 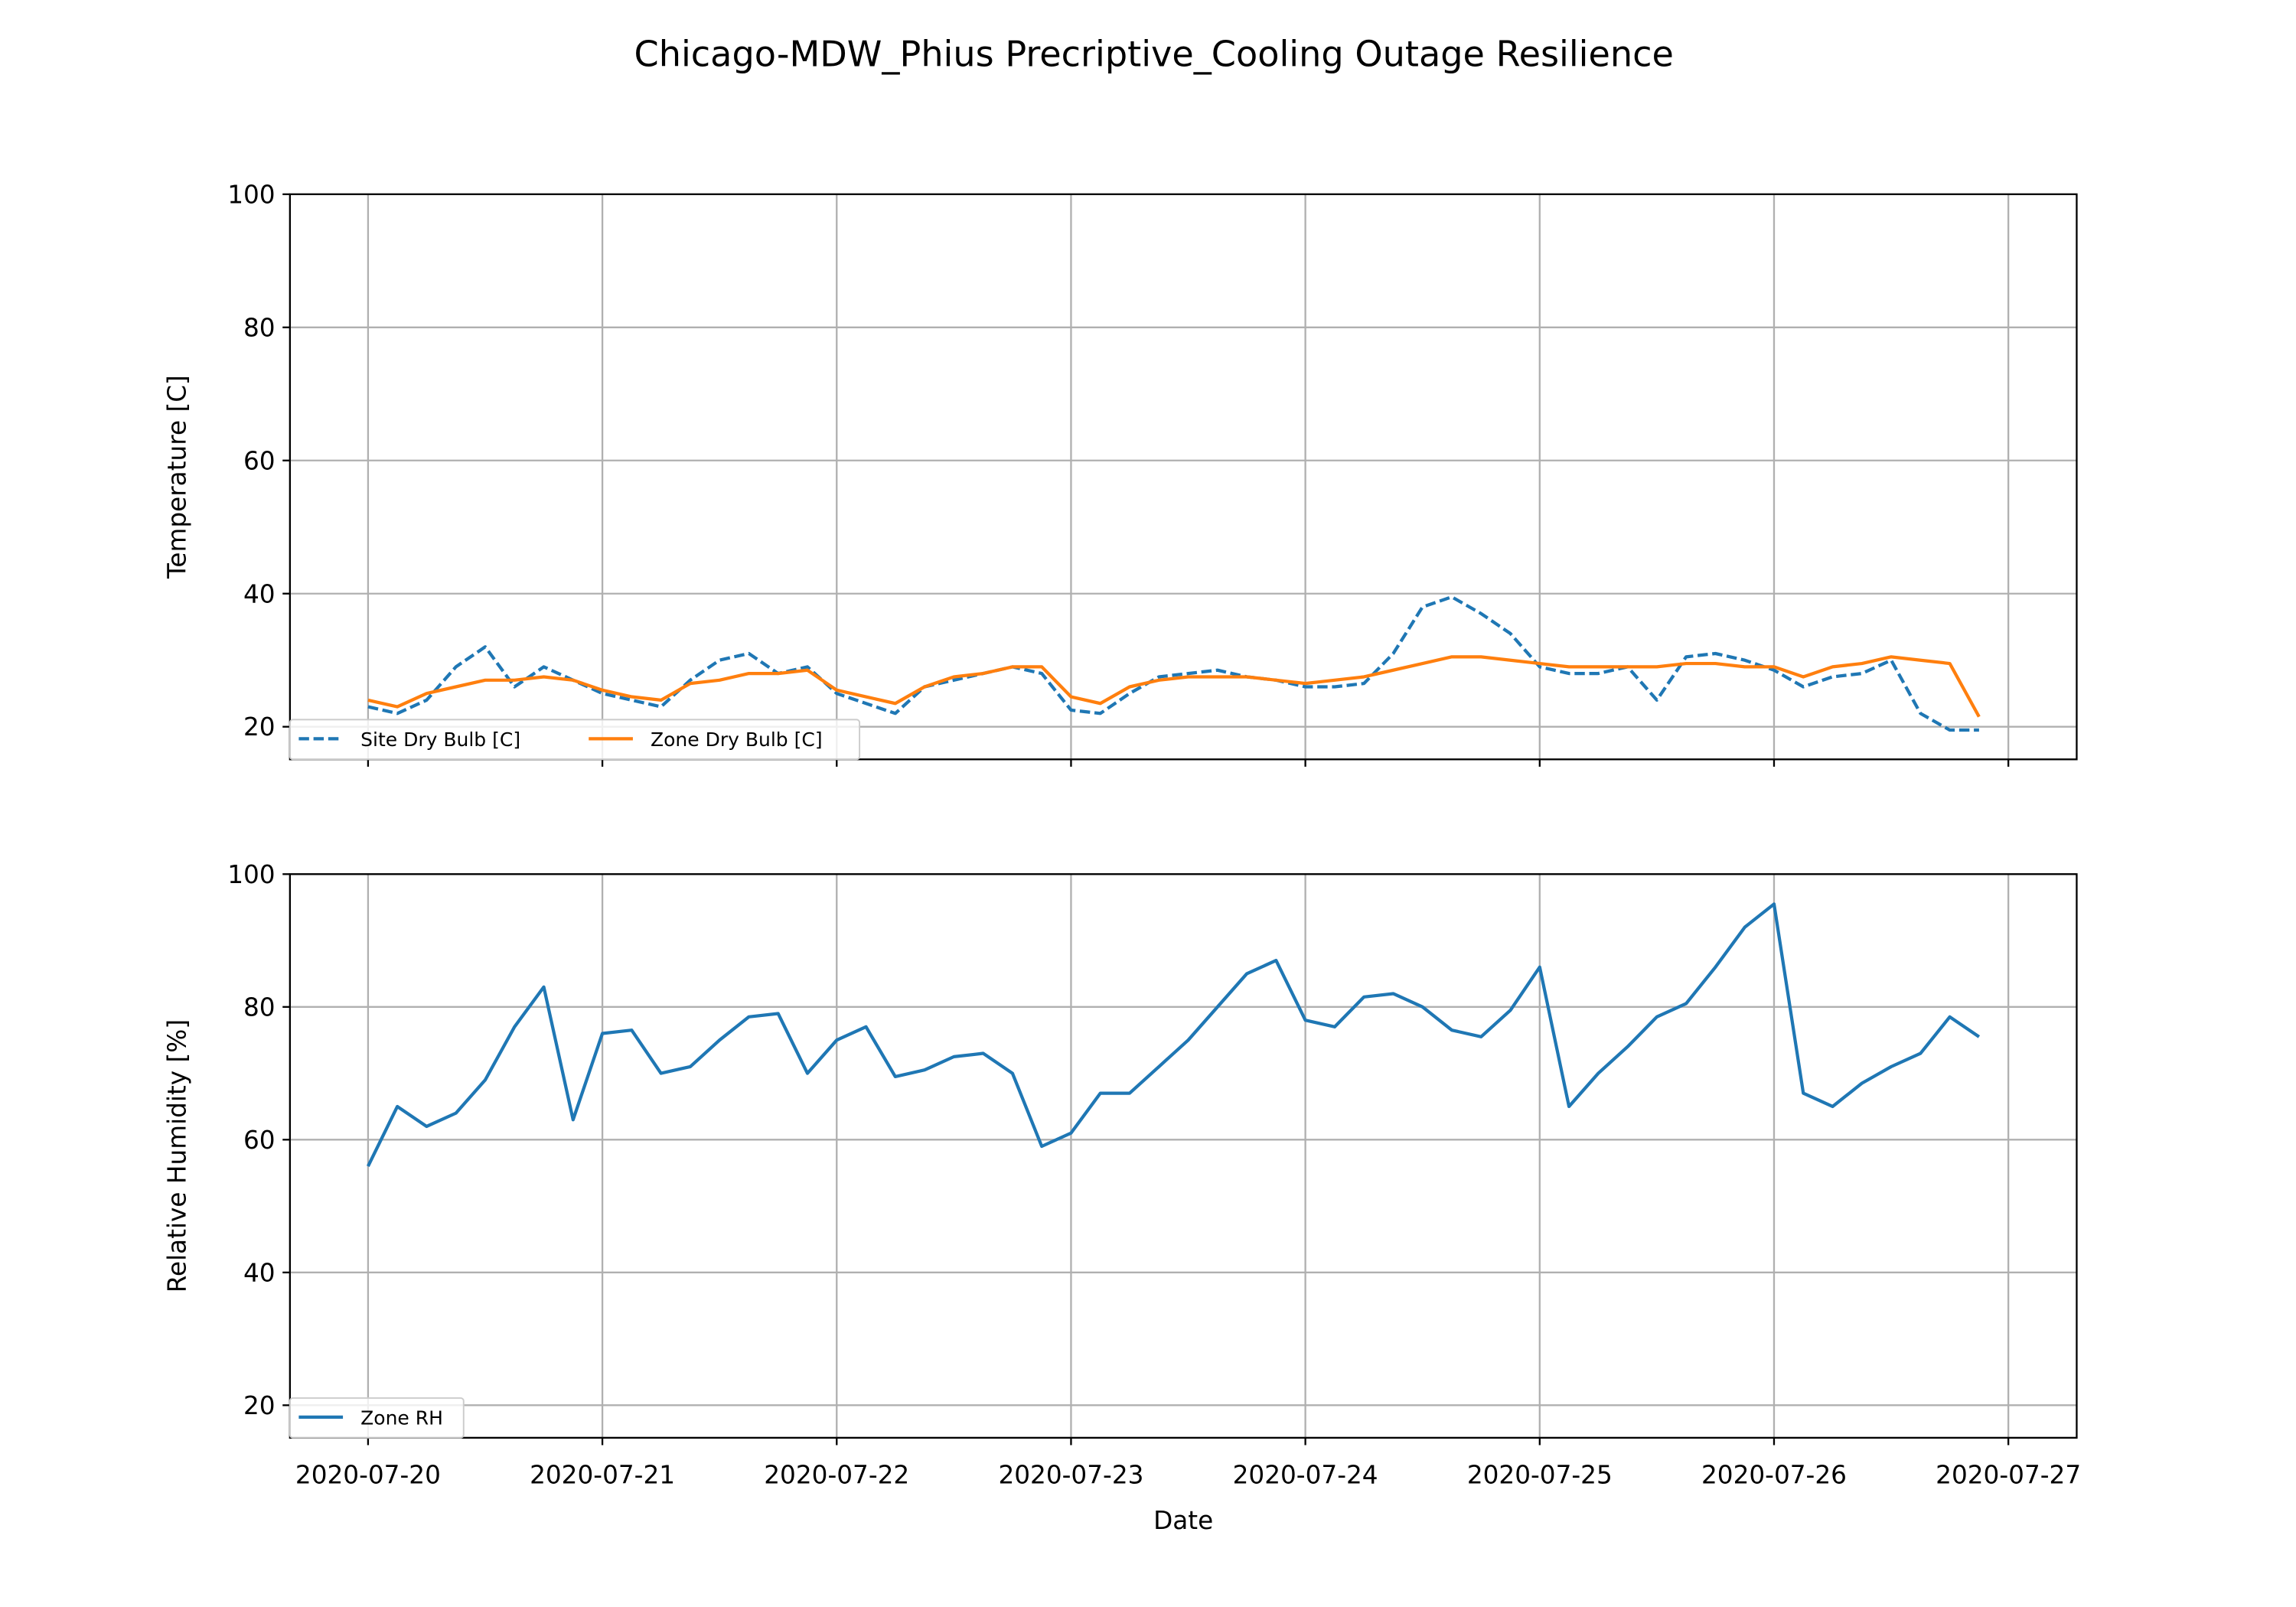 What do you see at coordinates (401, 1418) in the screenshot?
I see `legend-label: Zone RH` at bounding box center [401, 1418].